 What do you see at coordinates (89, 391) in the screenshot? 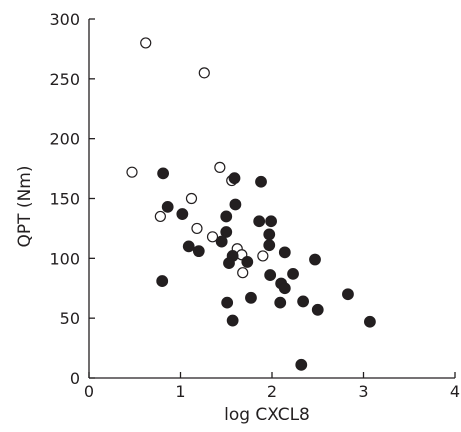
I see `x-tick-label: 0` at bounding box center [89, 391].